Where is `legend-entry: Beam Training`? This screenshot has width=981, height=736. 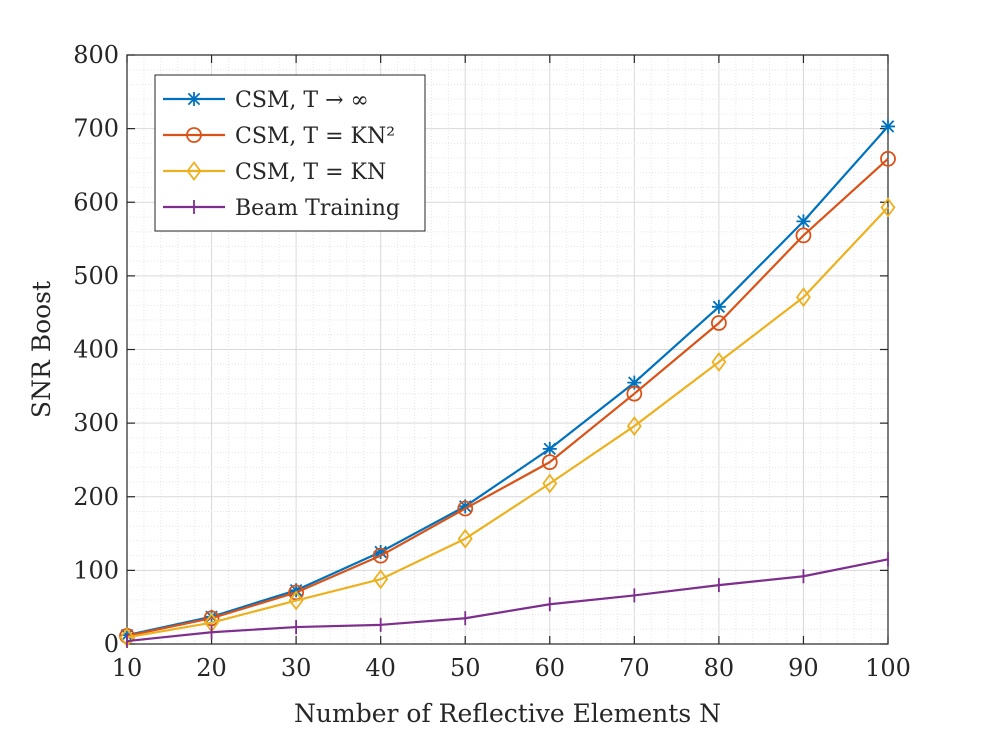
legend-entry: Beam Training is located at coordinates (281, 208).